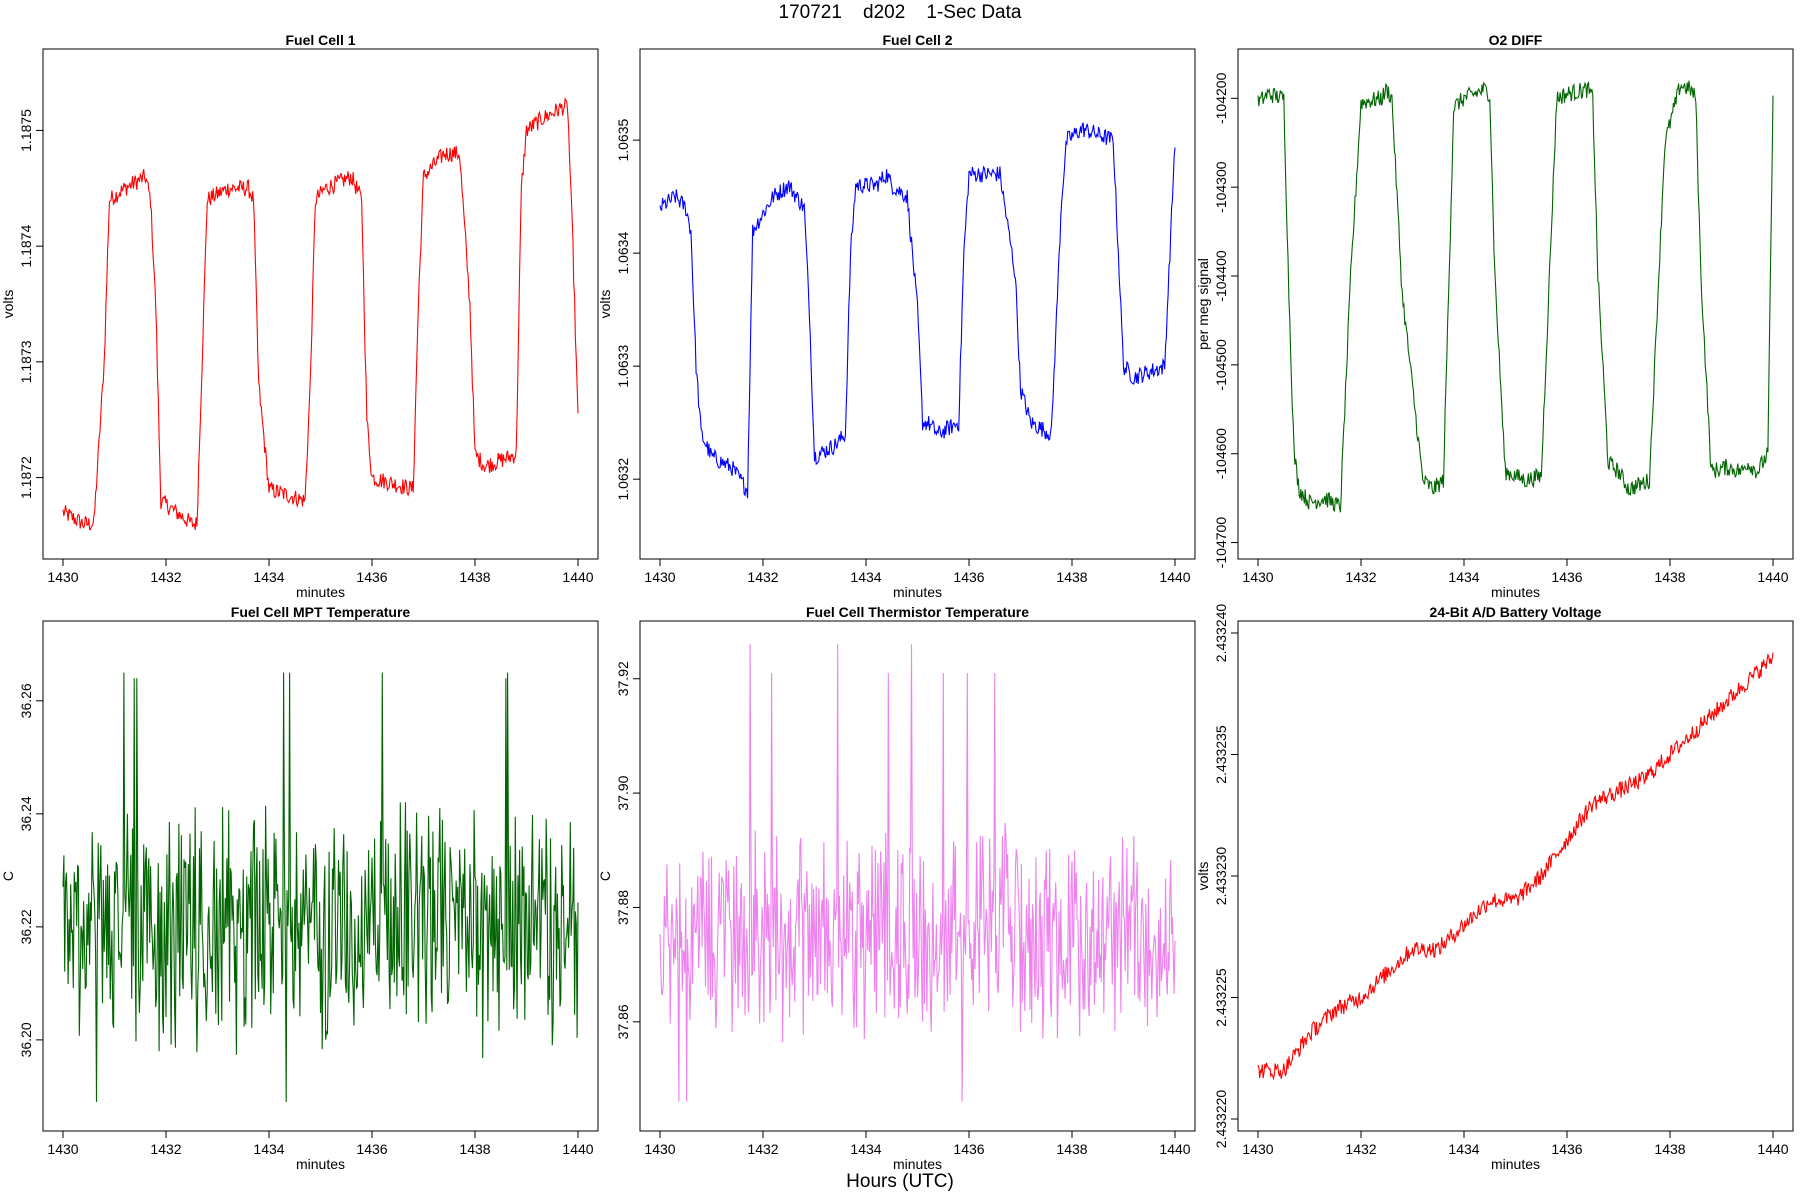  What do you see at coordinates (1221, 633) in the screenshot?
I see `y-tick-label: 2.433240` at bounding box center [1221, 633].